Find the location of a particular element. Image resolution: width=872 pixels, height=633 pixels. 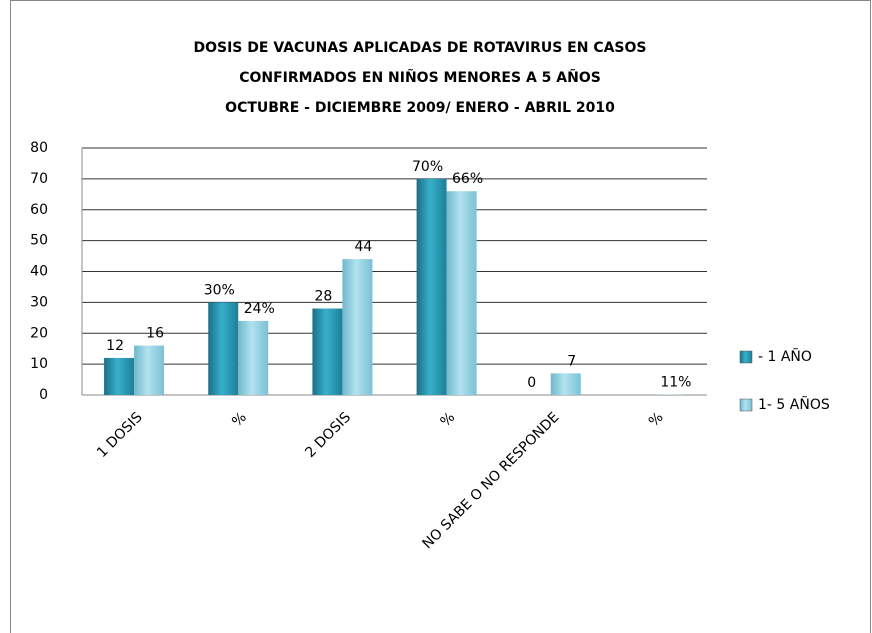

y-tick-label: 30 is located at coordinates (39, 302).